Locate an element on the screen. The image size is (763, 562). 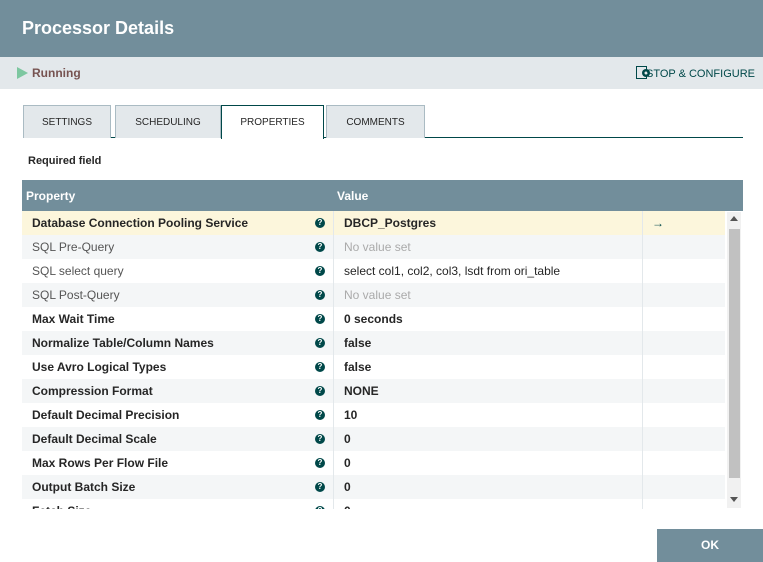
table-header: Property Value is located at coordinates (382, 195).